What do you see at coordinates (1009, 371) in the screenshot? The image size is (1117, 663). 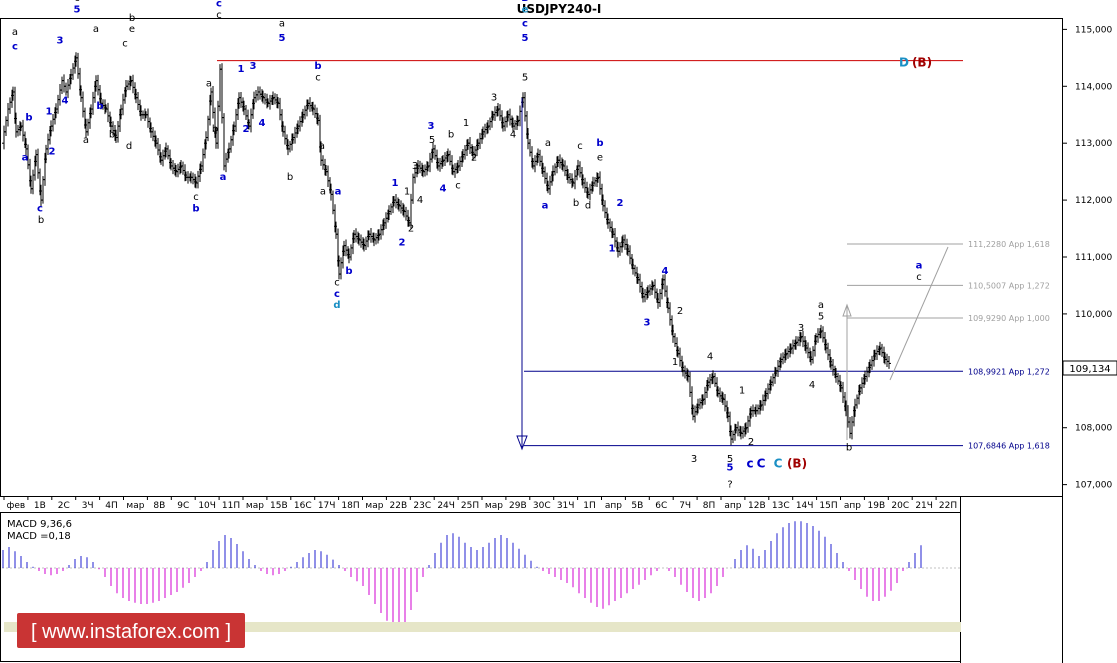 I see `level-label: 108,9921 App 1,272` at bounding box center [1009, 371].